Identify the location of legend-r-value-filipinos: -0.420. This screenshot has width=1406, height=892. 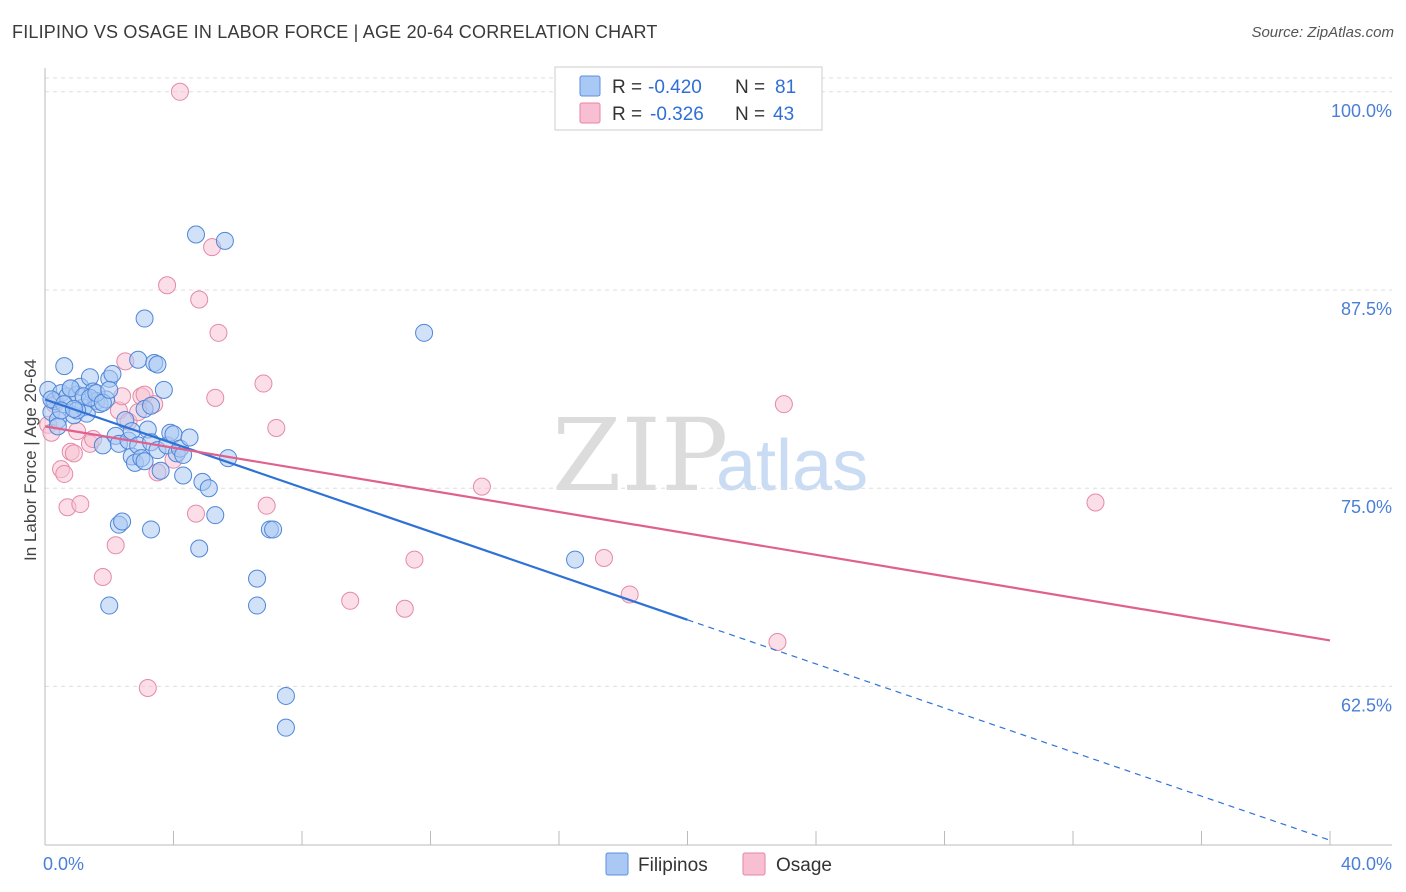
(675, 87).